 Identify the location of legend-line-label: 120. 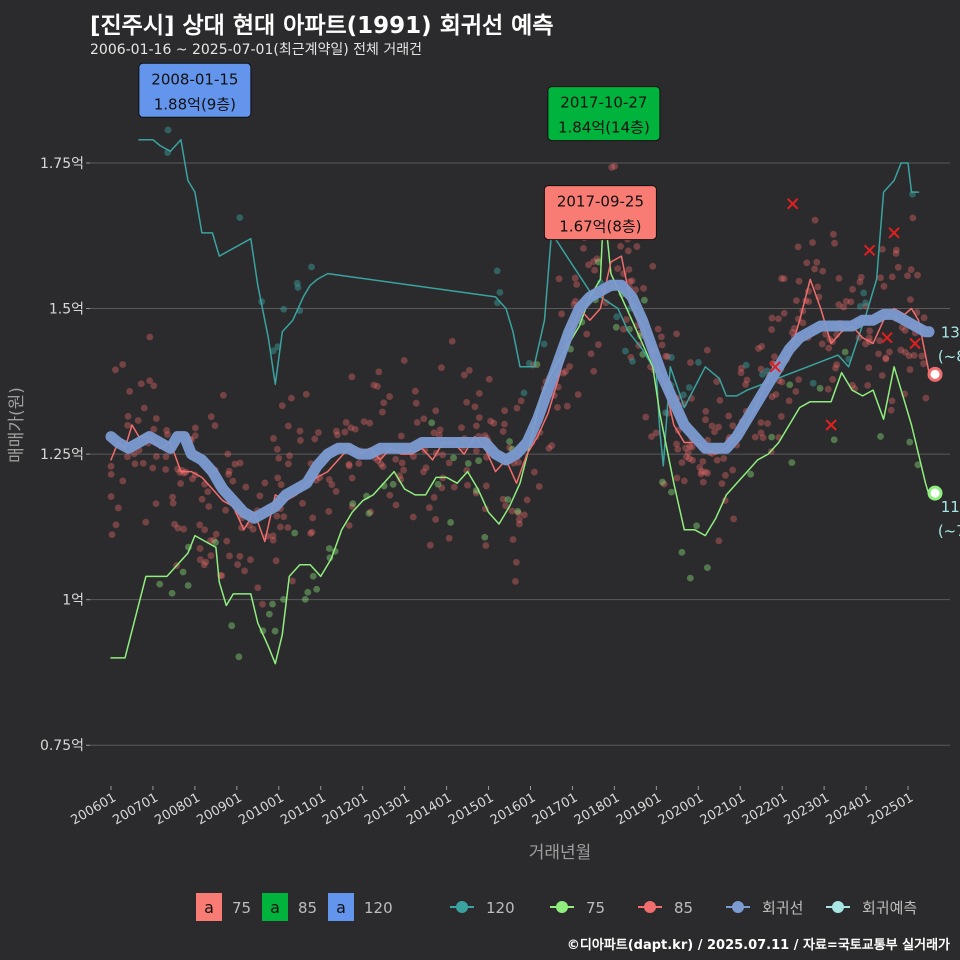
(500, 908).